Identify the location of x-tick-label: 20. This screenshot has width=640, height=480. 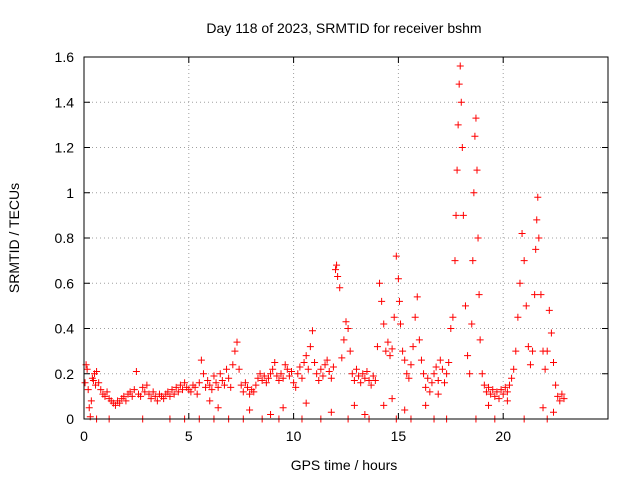
(503, 436).